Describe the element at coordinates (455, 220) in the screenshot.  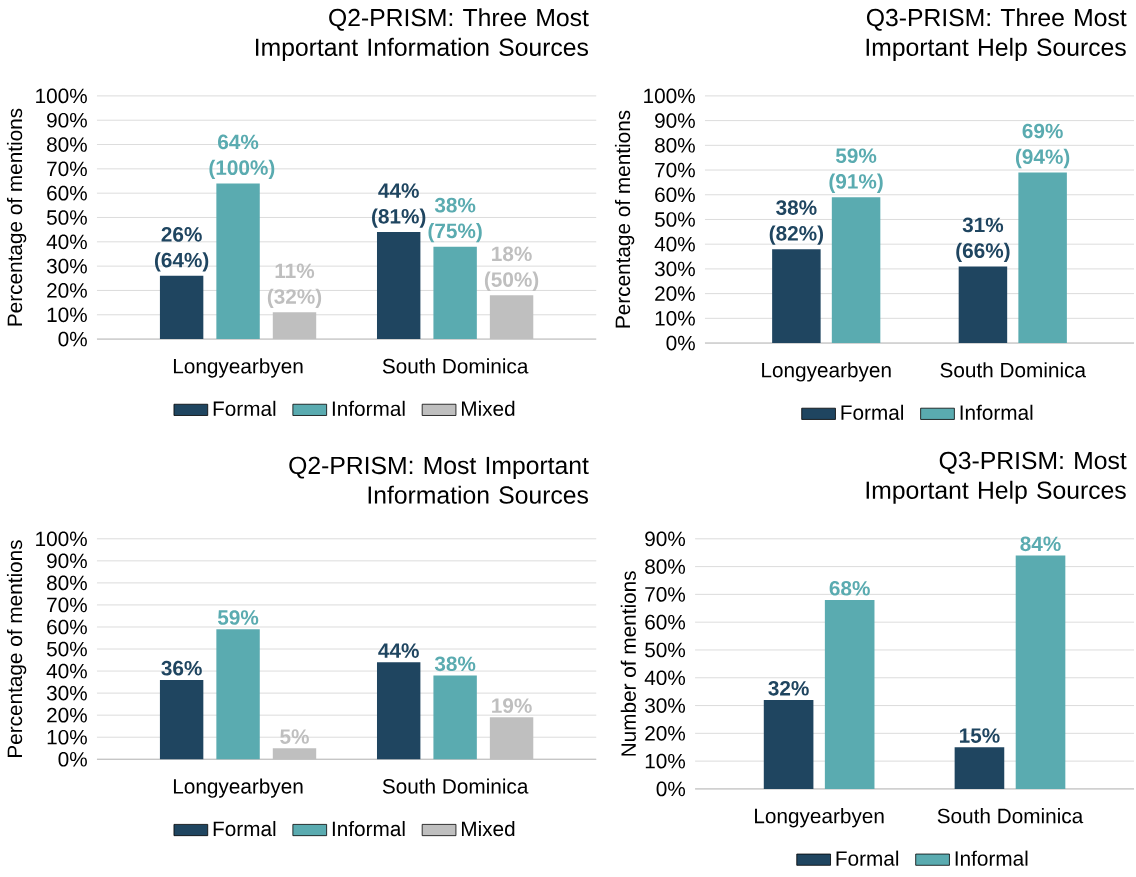
I see `data-label: 38% (75%)` at that location.